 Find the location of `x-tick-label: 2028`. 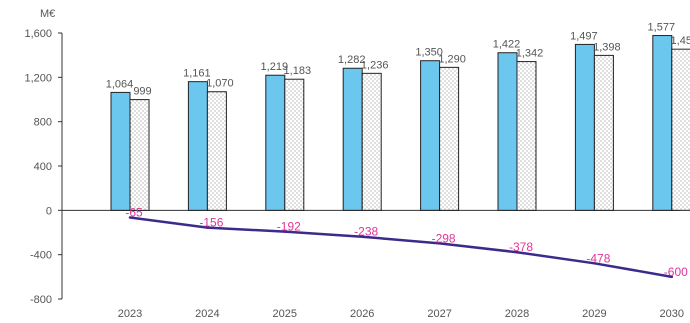

x-tick-label: 2028 is located at coordinates (517, 314).